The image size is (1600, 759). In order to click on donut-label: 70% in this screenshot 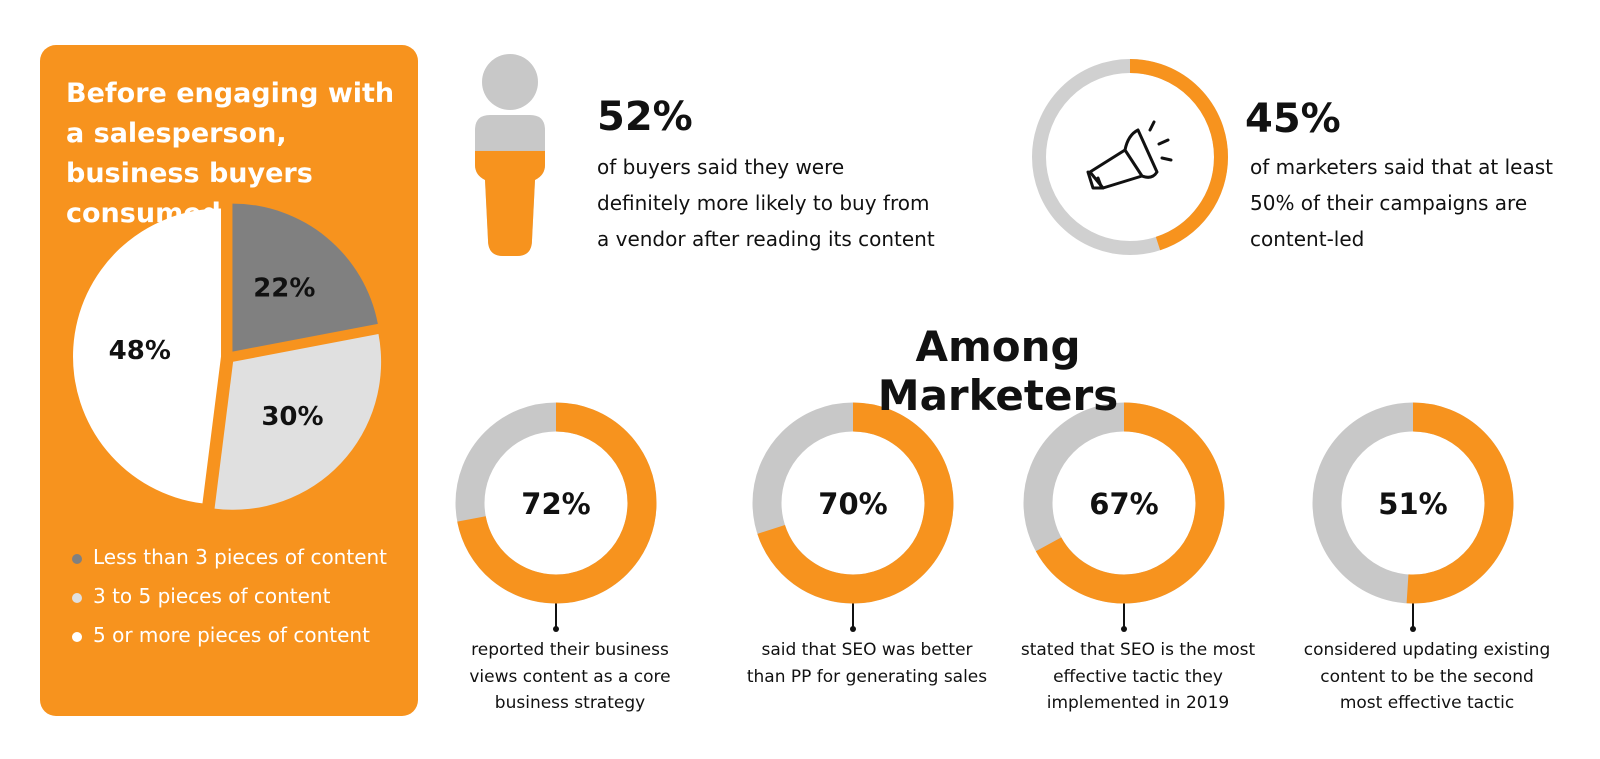, I will do `click(852, 504)`.